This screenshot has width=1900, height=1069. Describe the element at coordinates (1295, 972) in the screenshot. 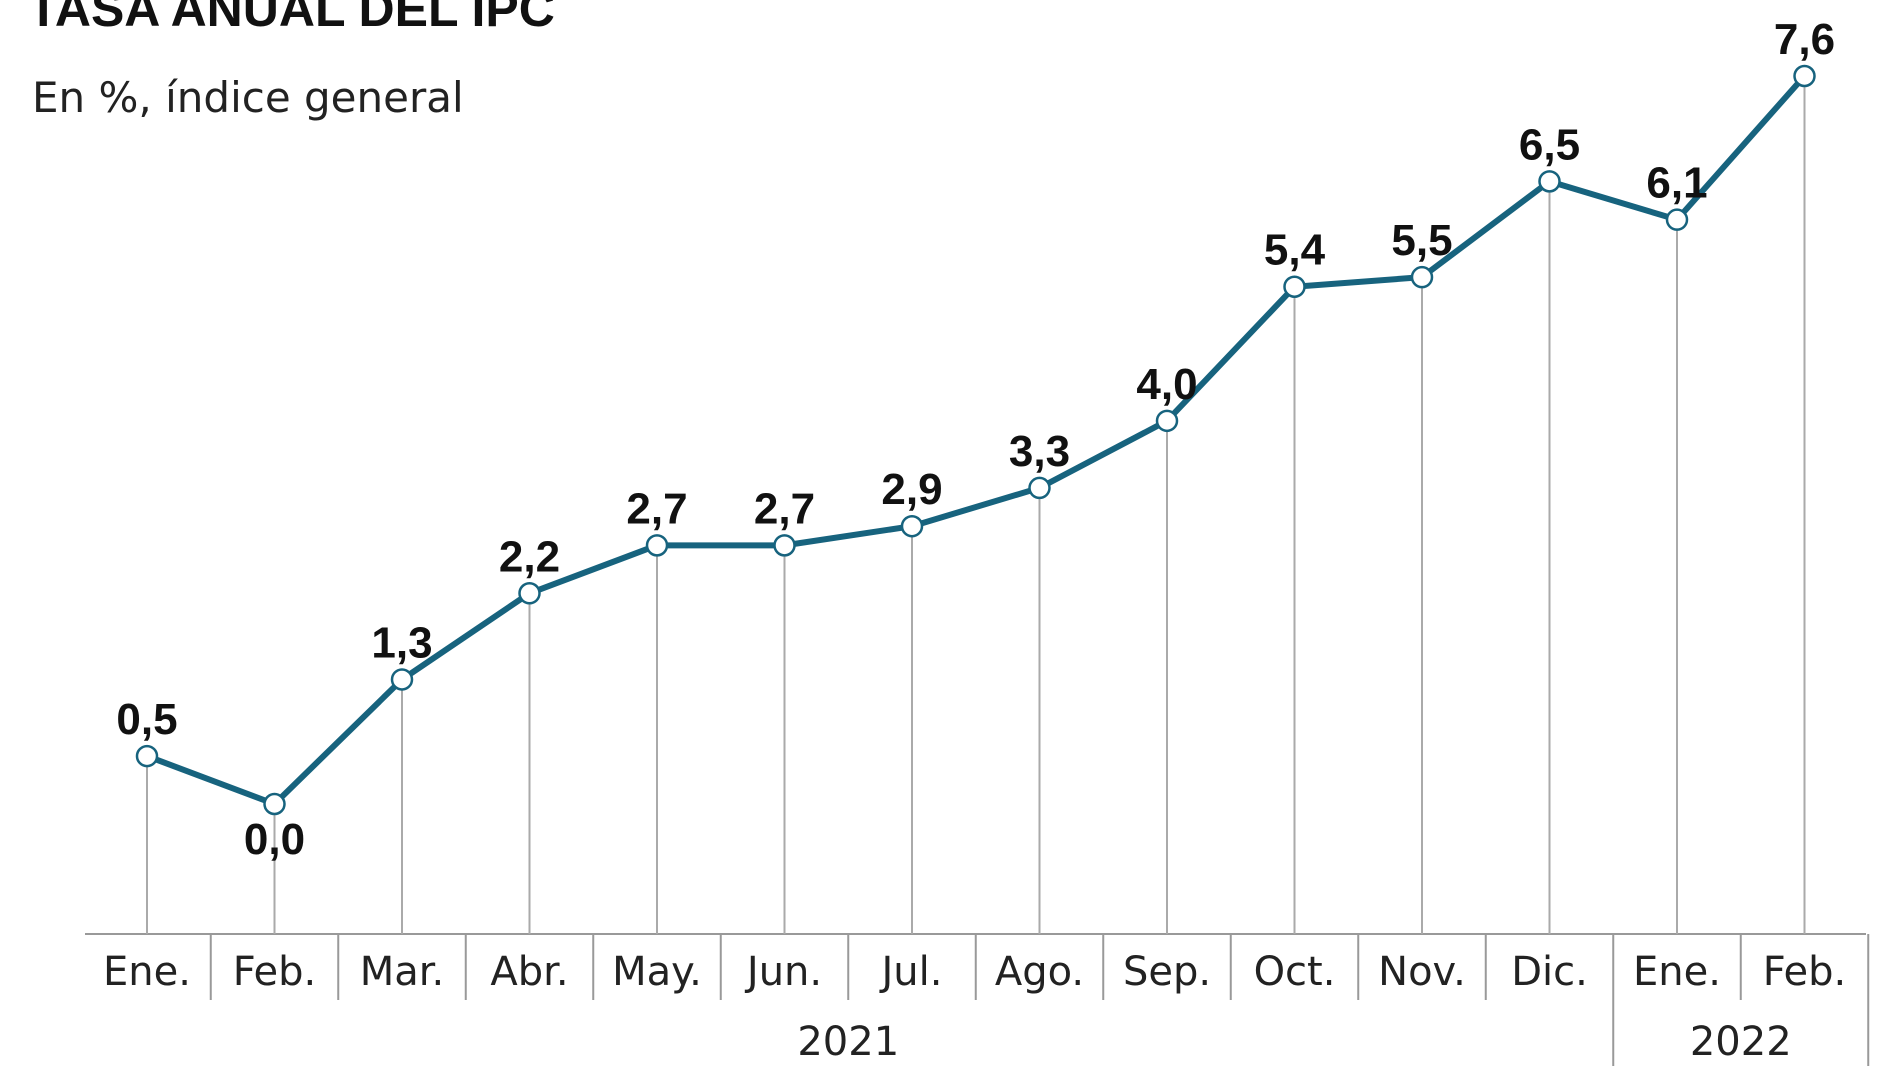

I see `x-tick-label: Oct.` at that location.